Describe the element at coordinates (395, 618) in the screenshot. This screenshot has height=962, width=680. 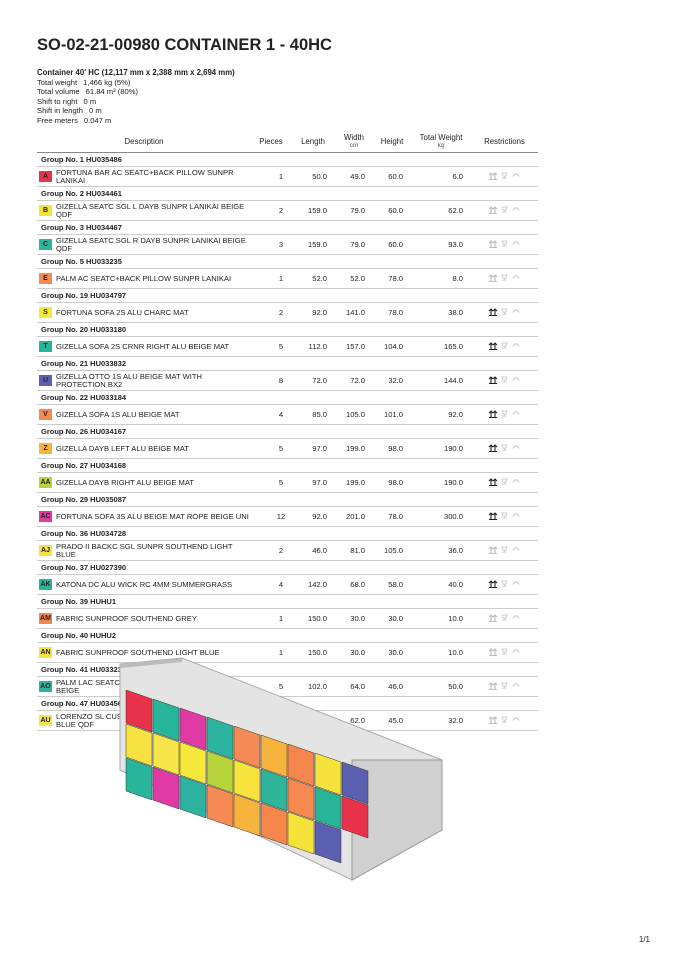
I see `height: 30.0` at that location.